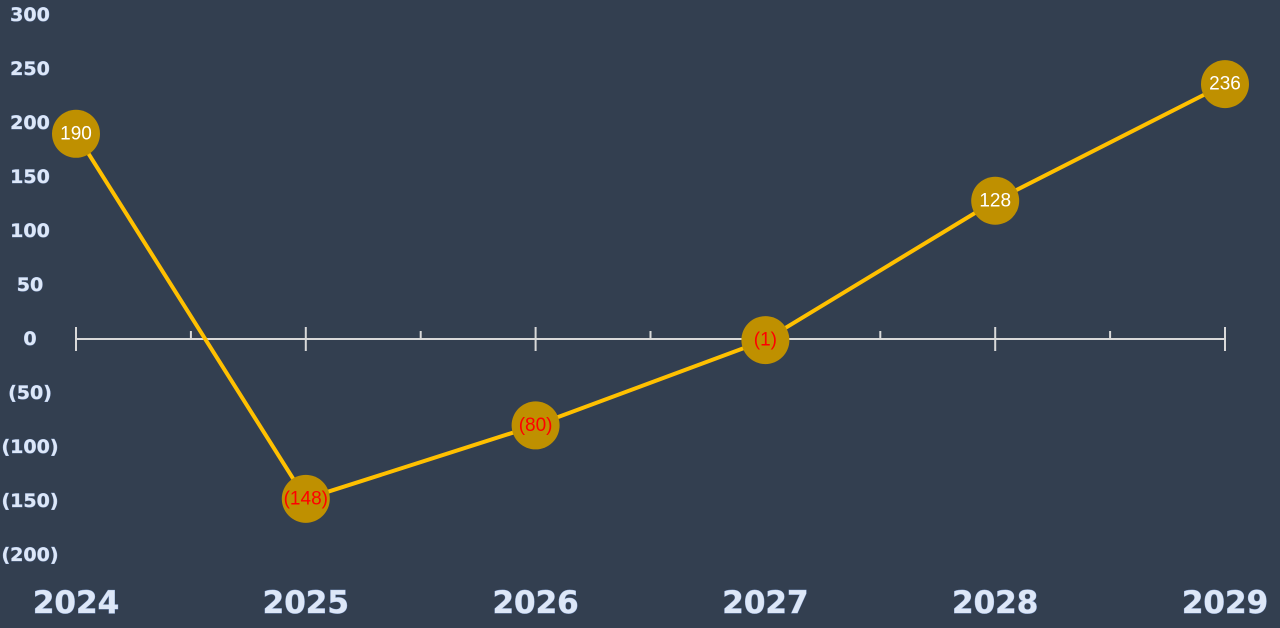  What do you see at coordinates (29, 501) in the screenshot?
I see `y-tick-label: (150)` at bounding box center [29, 501].